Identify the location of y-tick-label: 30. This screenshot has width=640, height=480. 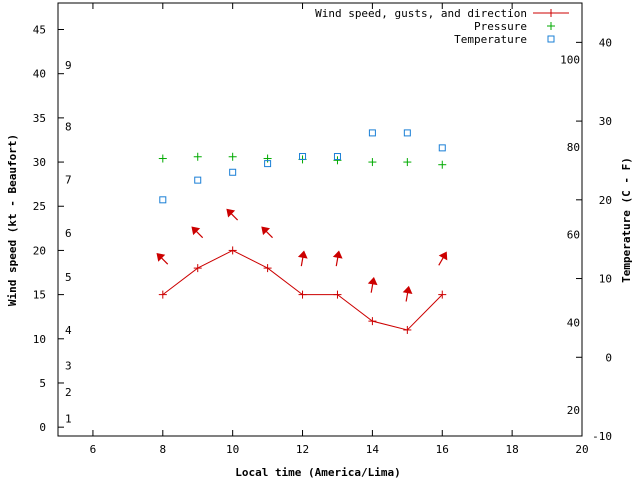
(39, 162).